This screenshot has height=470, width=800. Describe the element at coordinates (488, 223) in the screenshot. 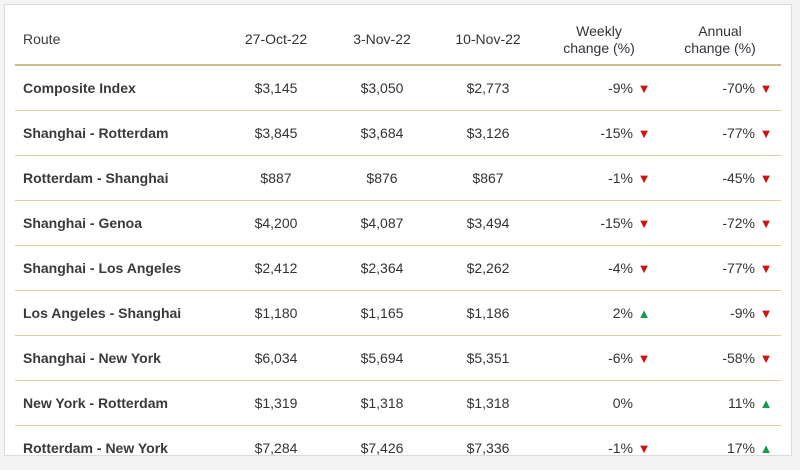

I see `rate-cell-10-nov: $3,494` at that location.